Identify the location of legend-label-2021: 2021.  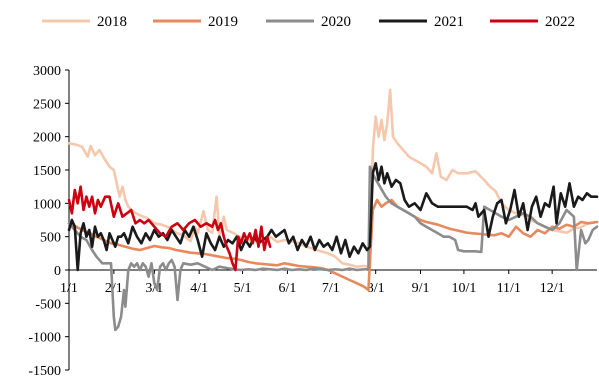
(449, 22).